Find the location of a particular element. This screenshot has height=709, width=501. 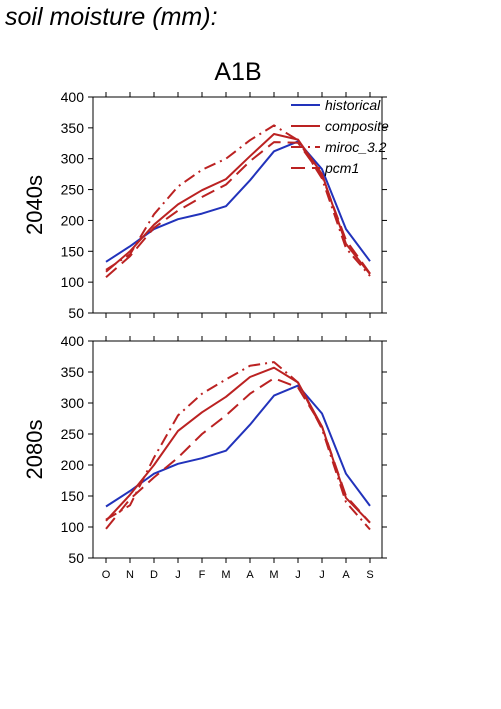

y-axis-label-2080s: 2080s is located at coordinates (34, 450).